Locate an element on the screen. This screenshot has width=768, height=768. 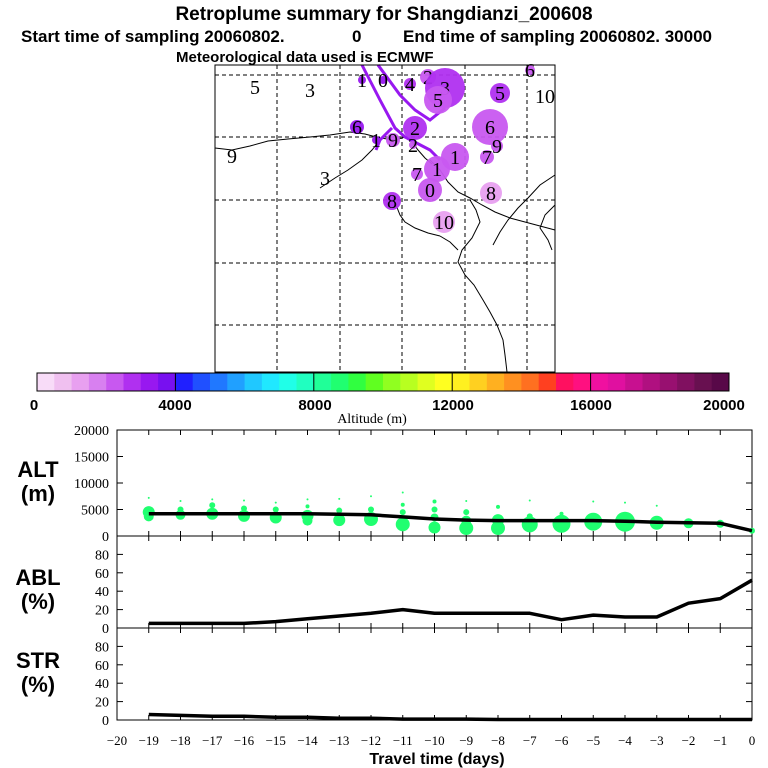
colorbar-tick-label: 12000 is located at coordinates (453, 405).